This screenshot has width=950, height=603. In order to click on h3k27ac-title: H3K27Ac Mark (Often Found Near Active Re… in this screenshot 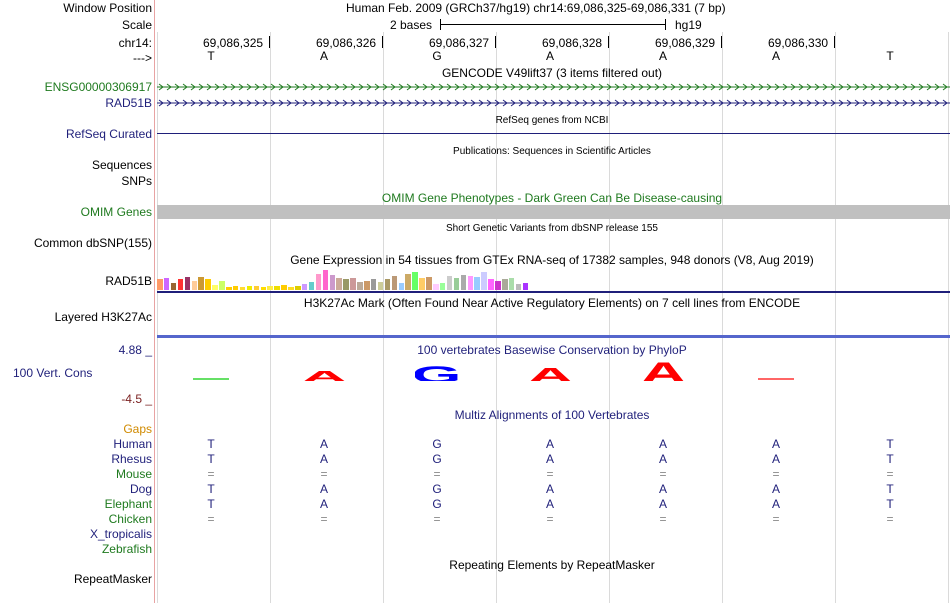, I will do `click(552, 303)`.